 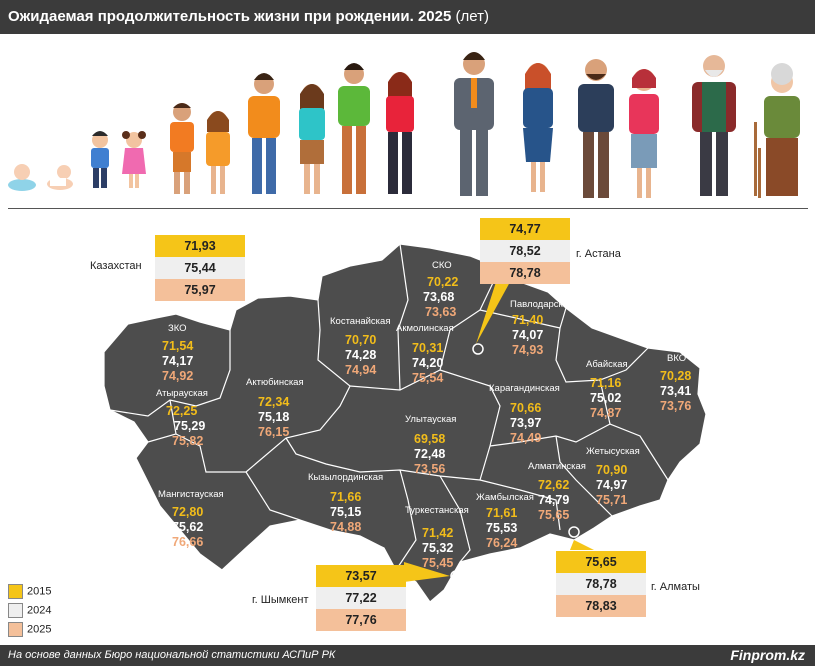 I want to click on value-2015: 71,61, so click(x=502, y=513).